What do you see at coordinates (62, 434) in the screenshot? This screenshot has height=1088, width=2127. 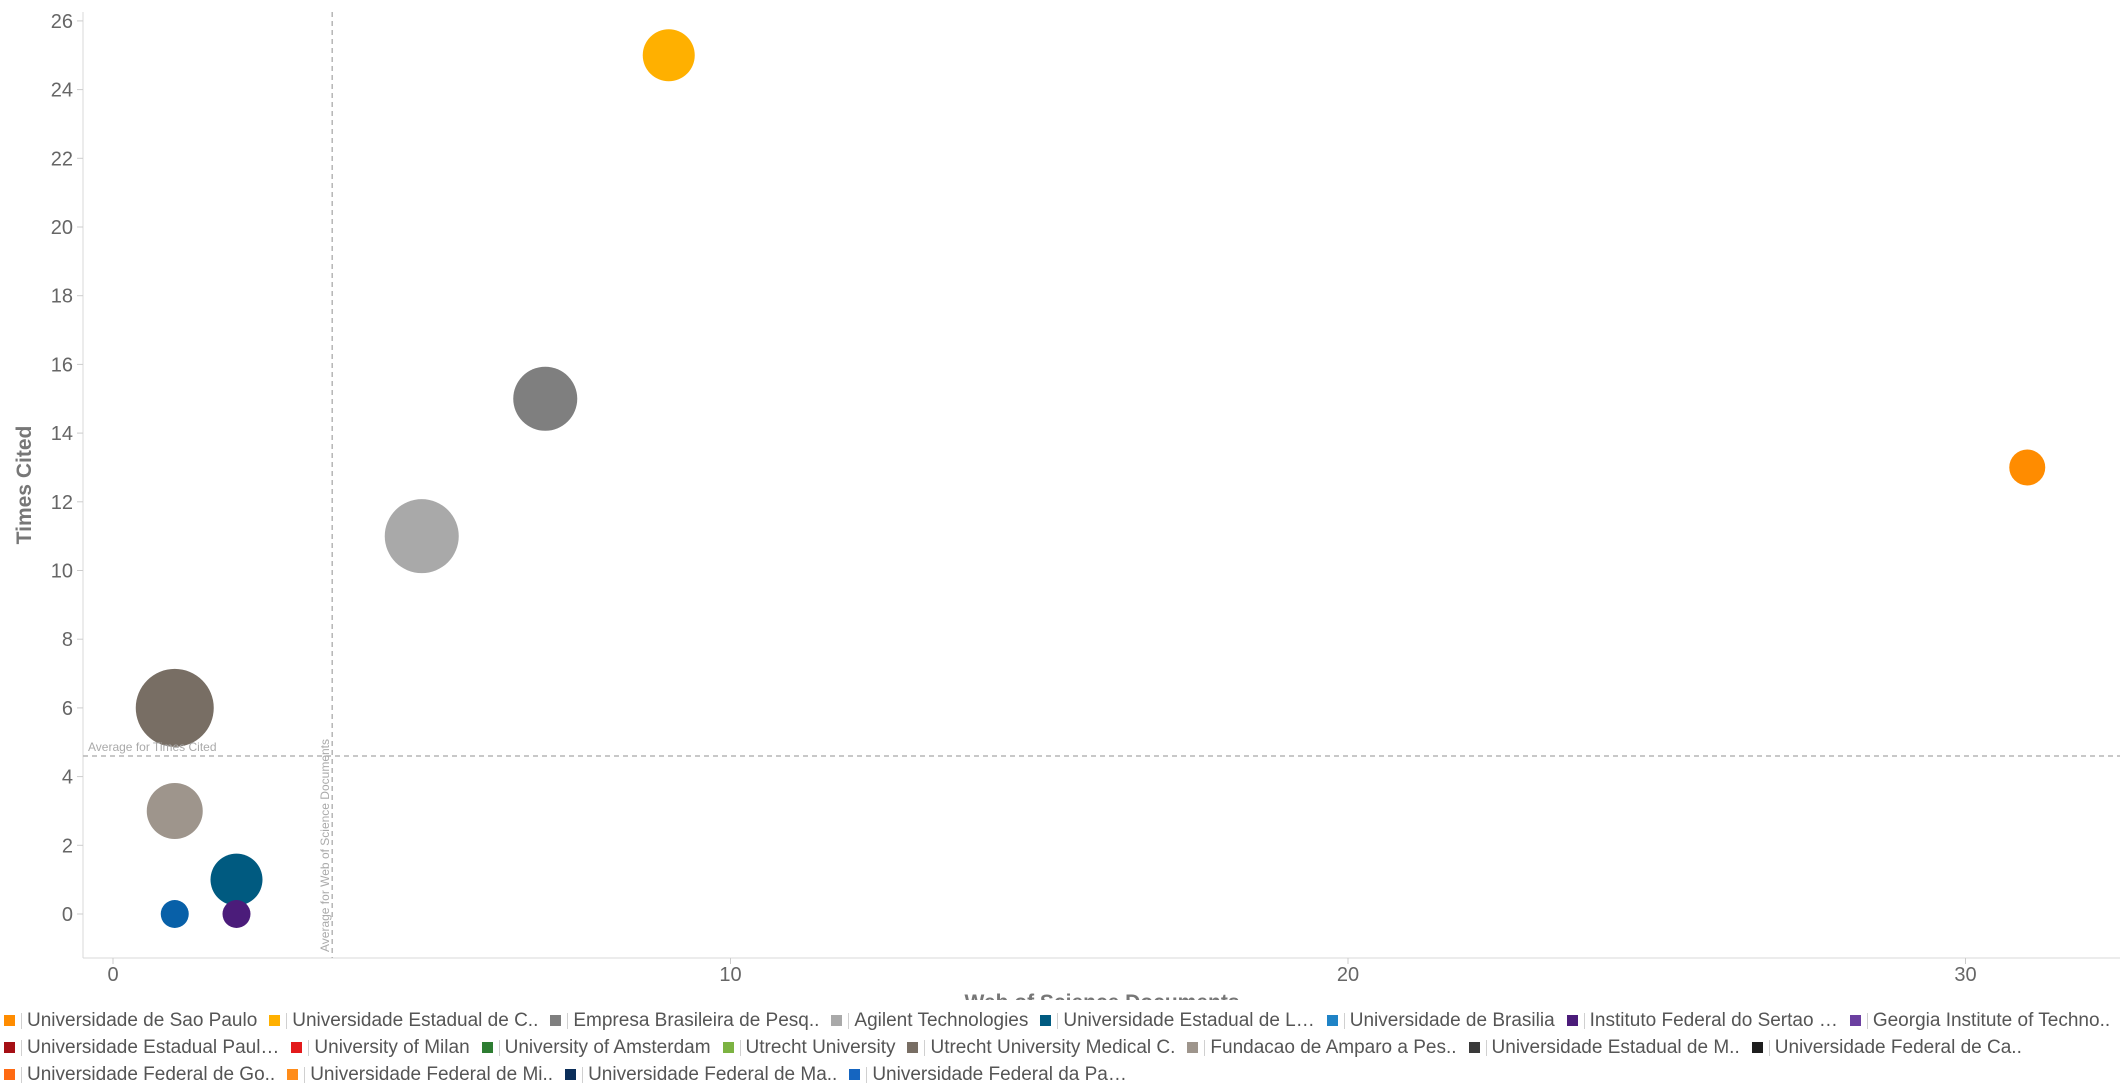 I see `y-tick-label: 14` at bounding box center [62, 434].